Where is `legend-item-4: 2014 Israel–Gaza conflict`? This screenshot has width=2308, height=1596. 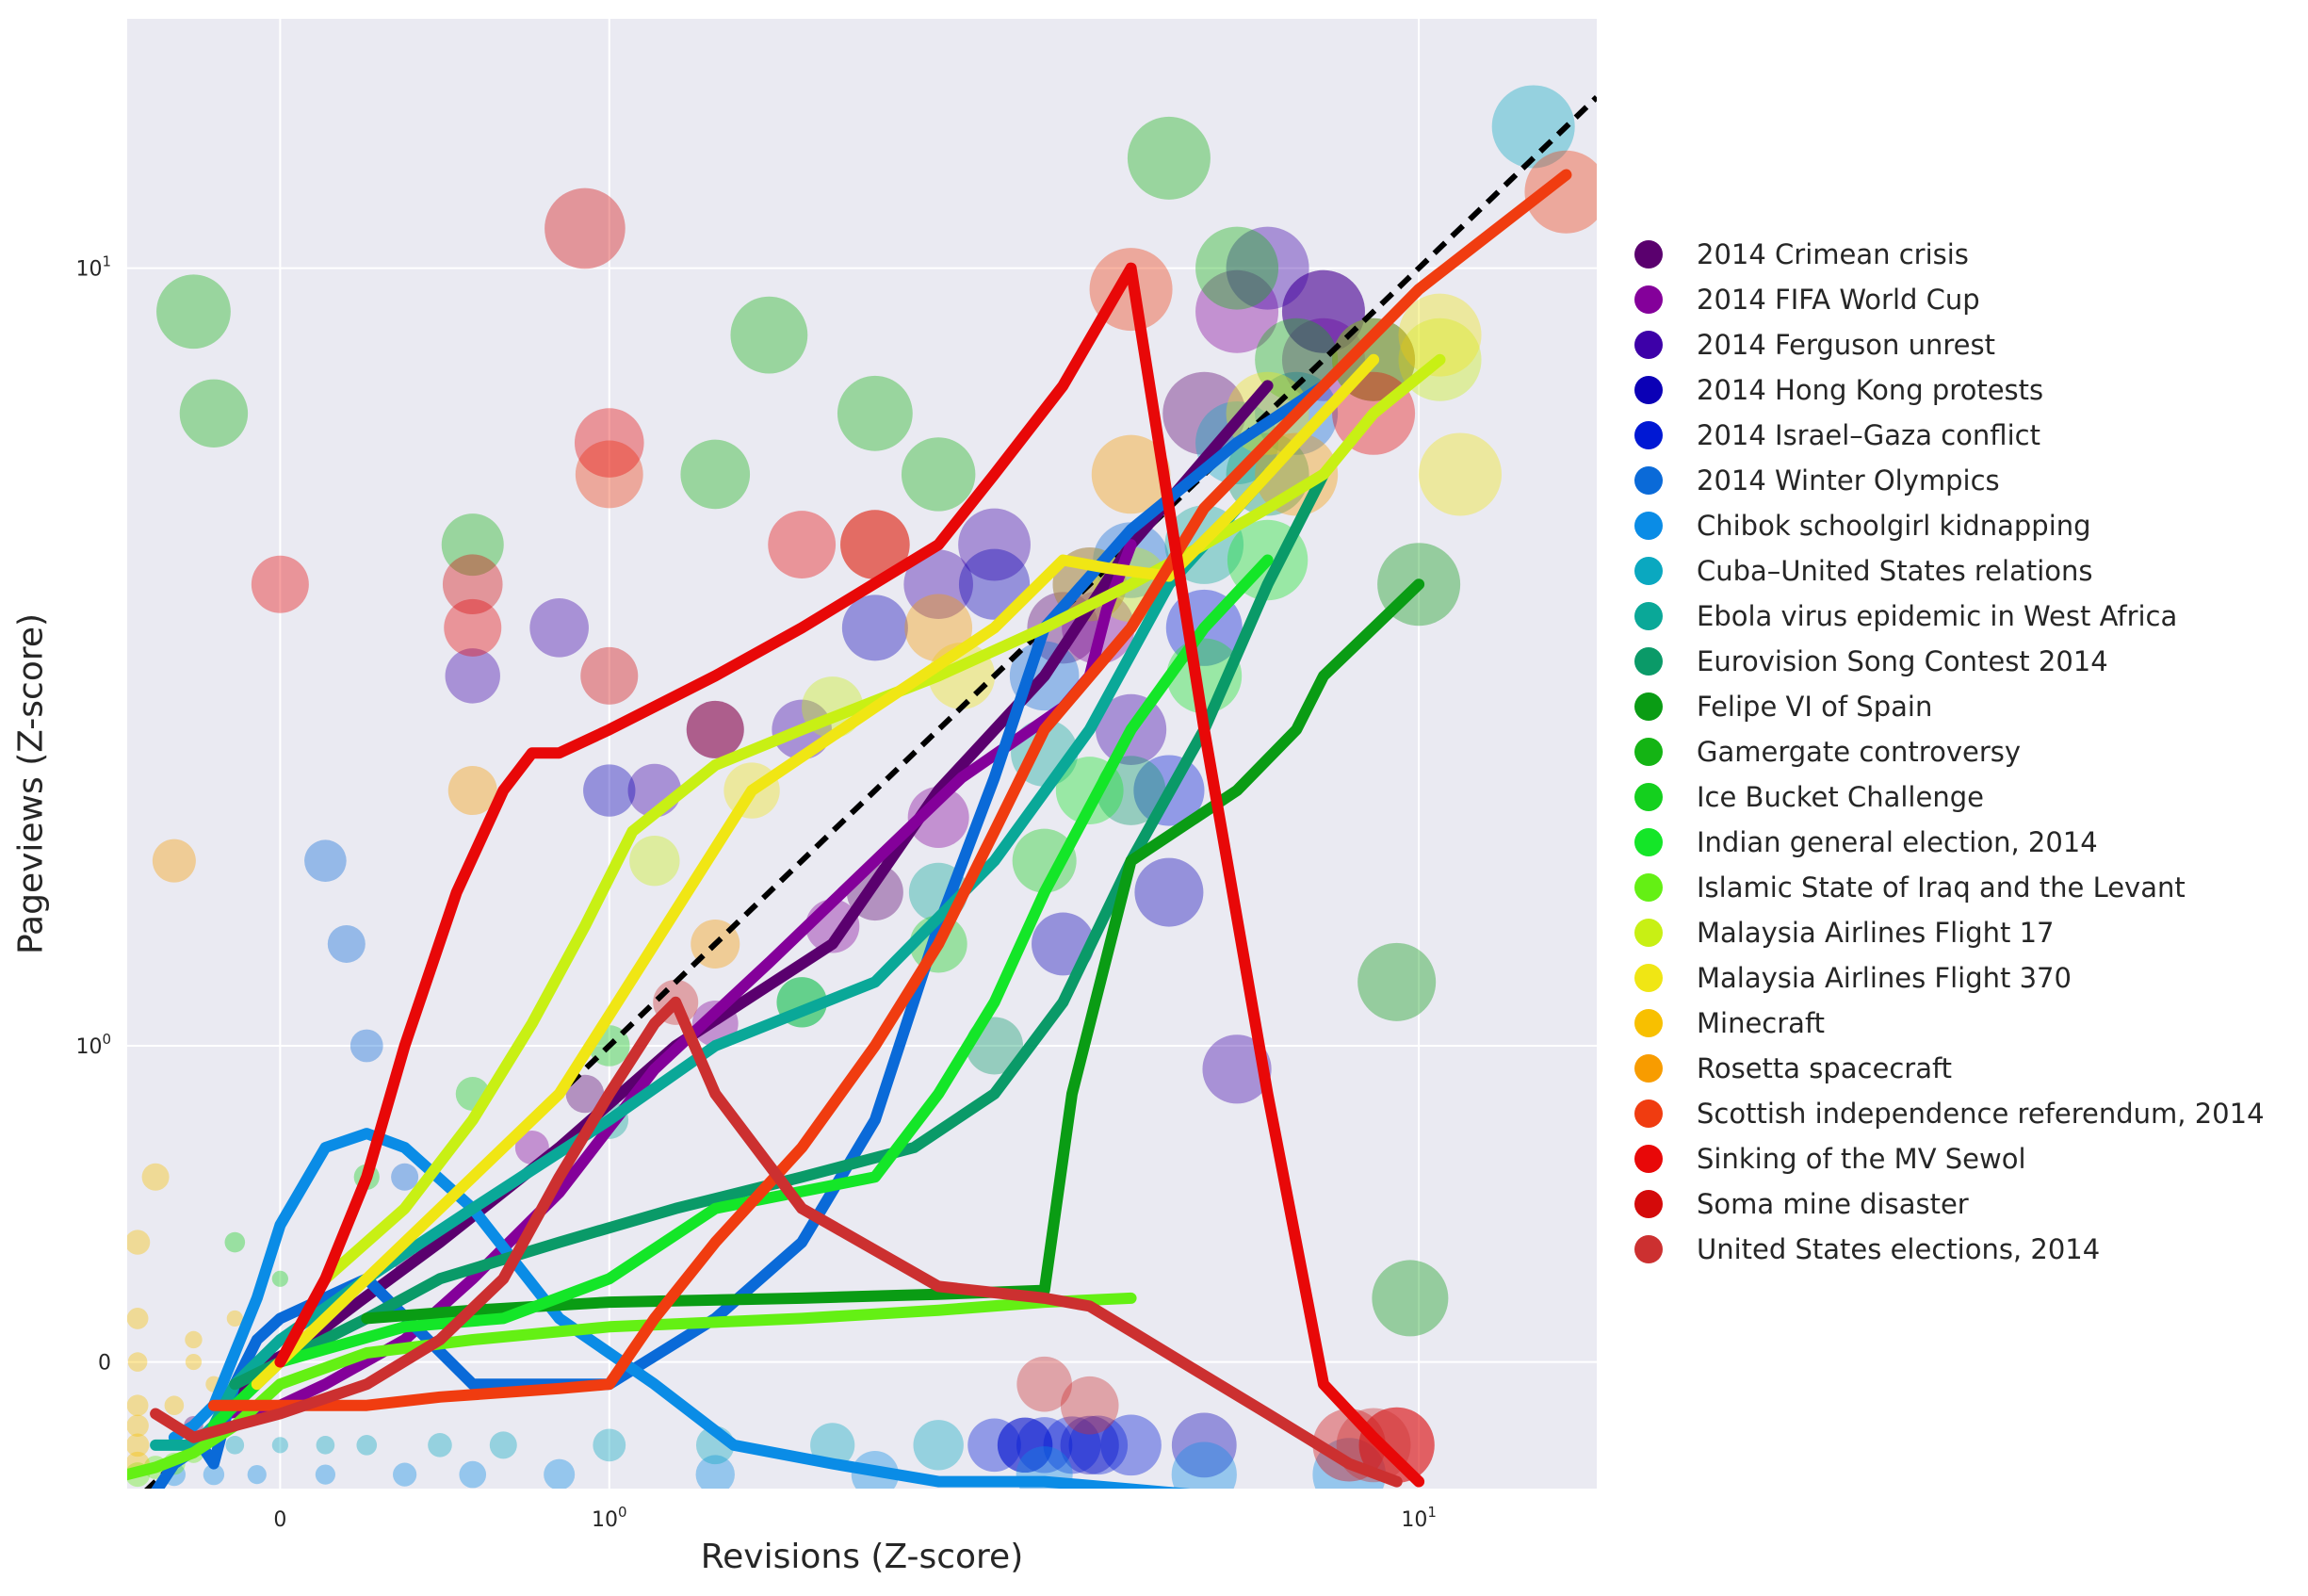
legend-item-4: 2014 Israel–Gaza conflict is located at coordinates (1964, 435).